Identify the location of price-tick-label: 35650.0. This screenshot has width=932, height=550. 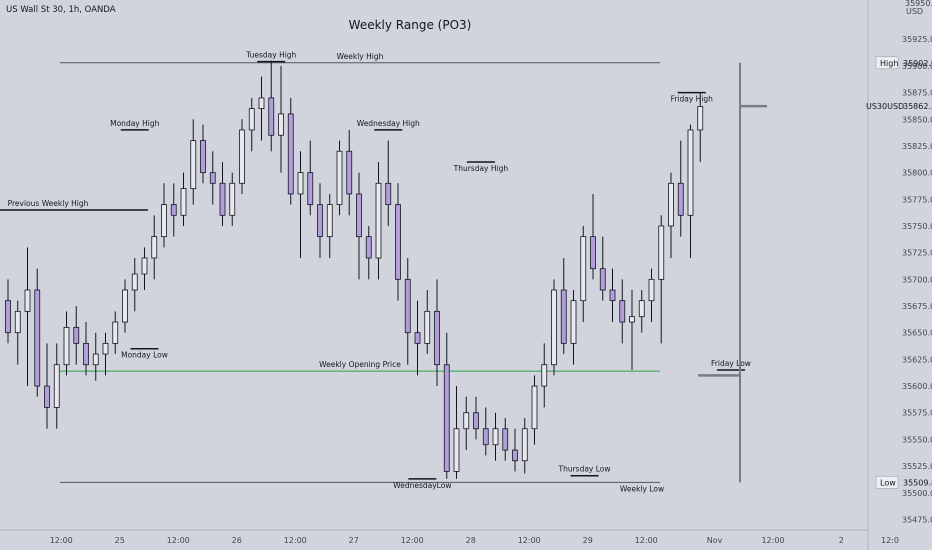
(917, 333).